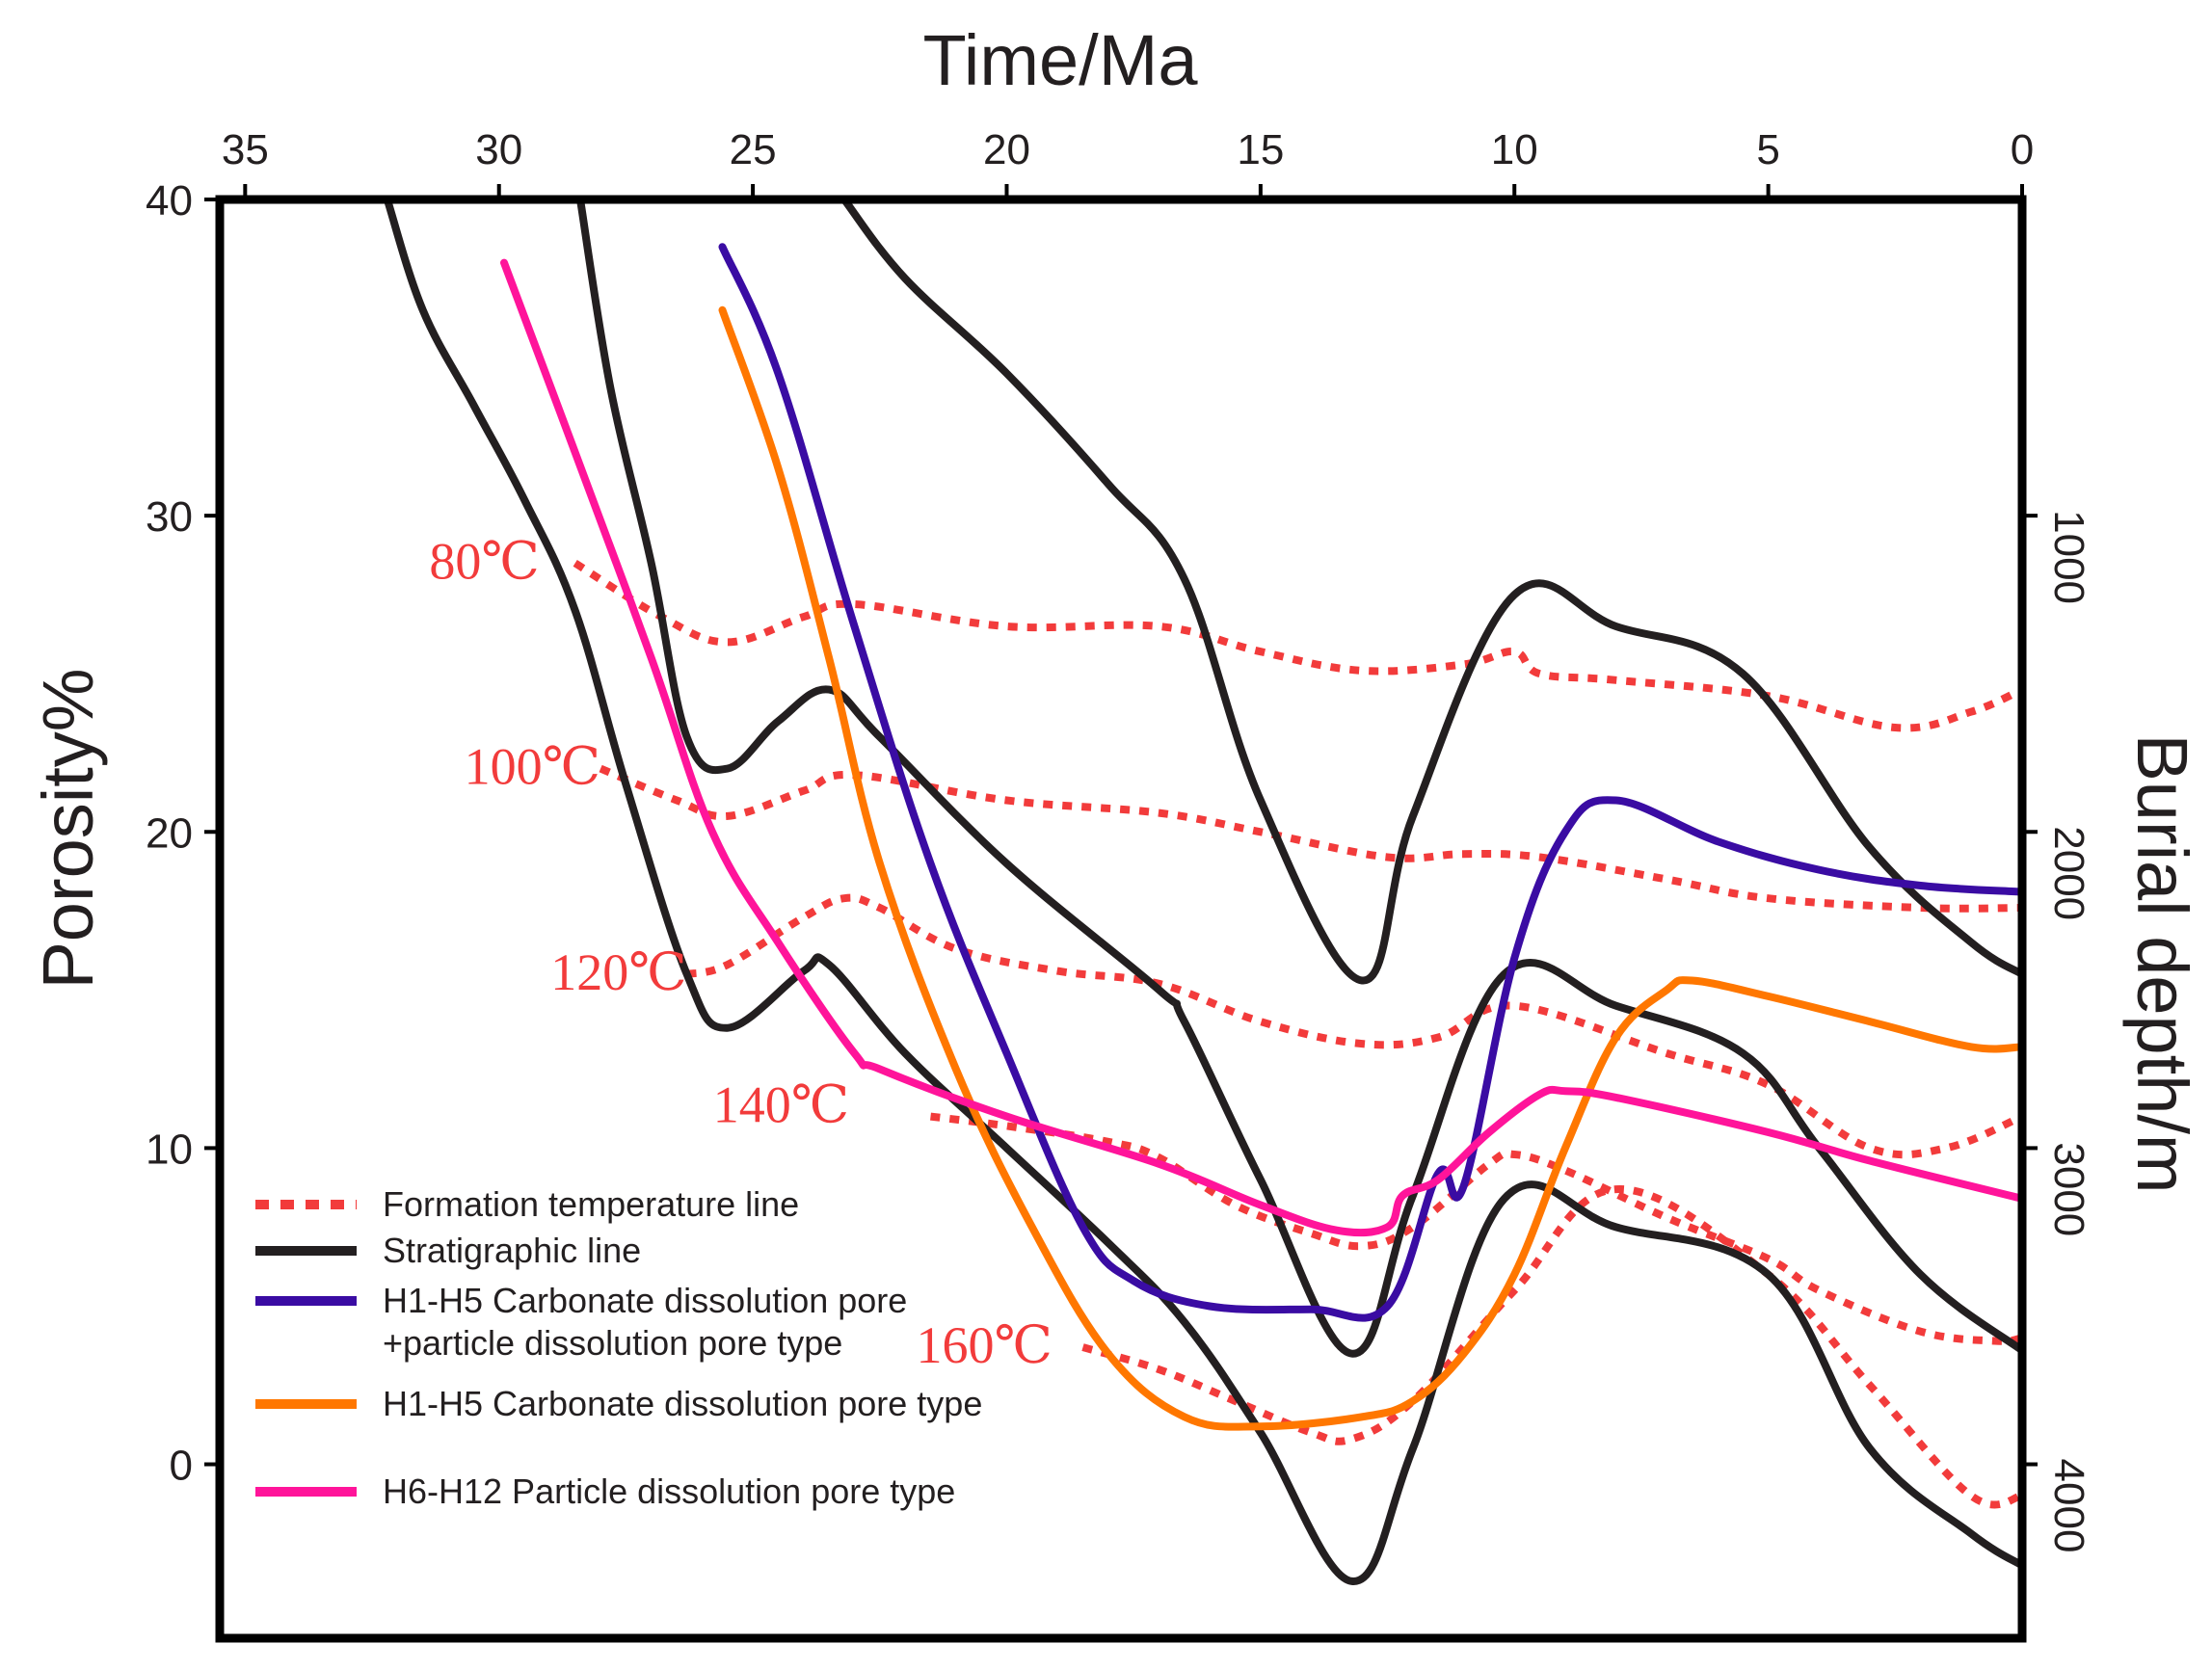  I want to click on x-tick-label: 10, so click(1514, 149).